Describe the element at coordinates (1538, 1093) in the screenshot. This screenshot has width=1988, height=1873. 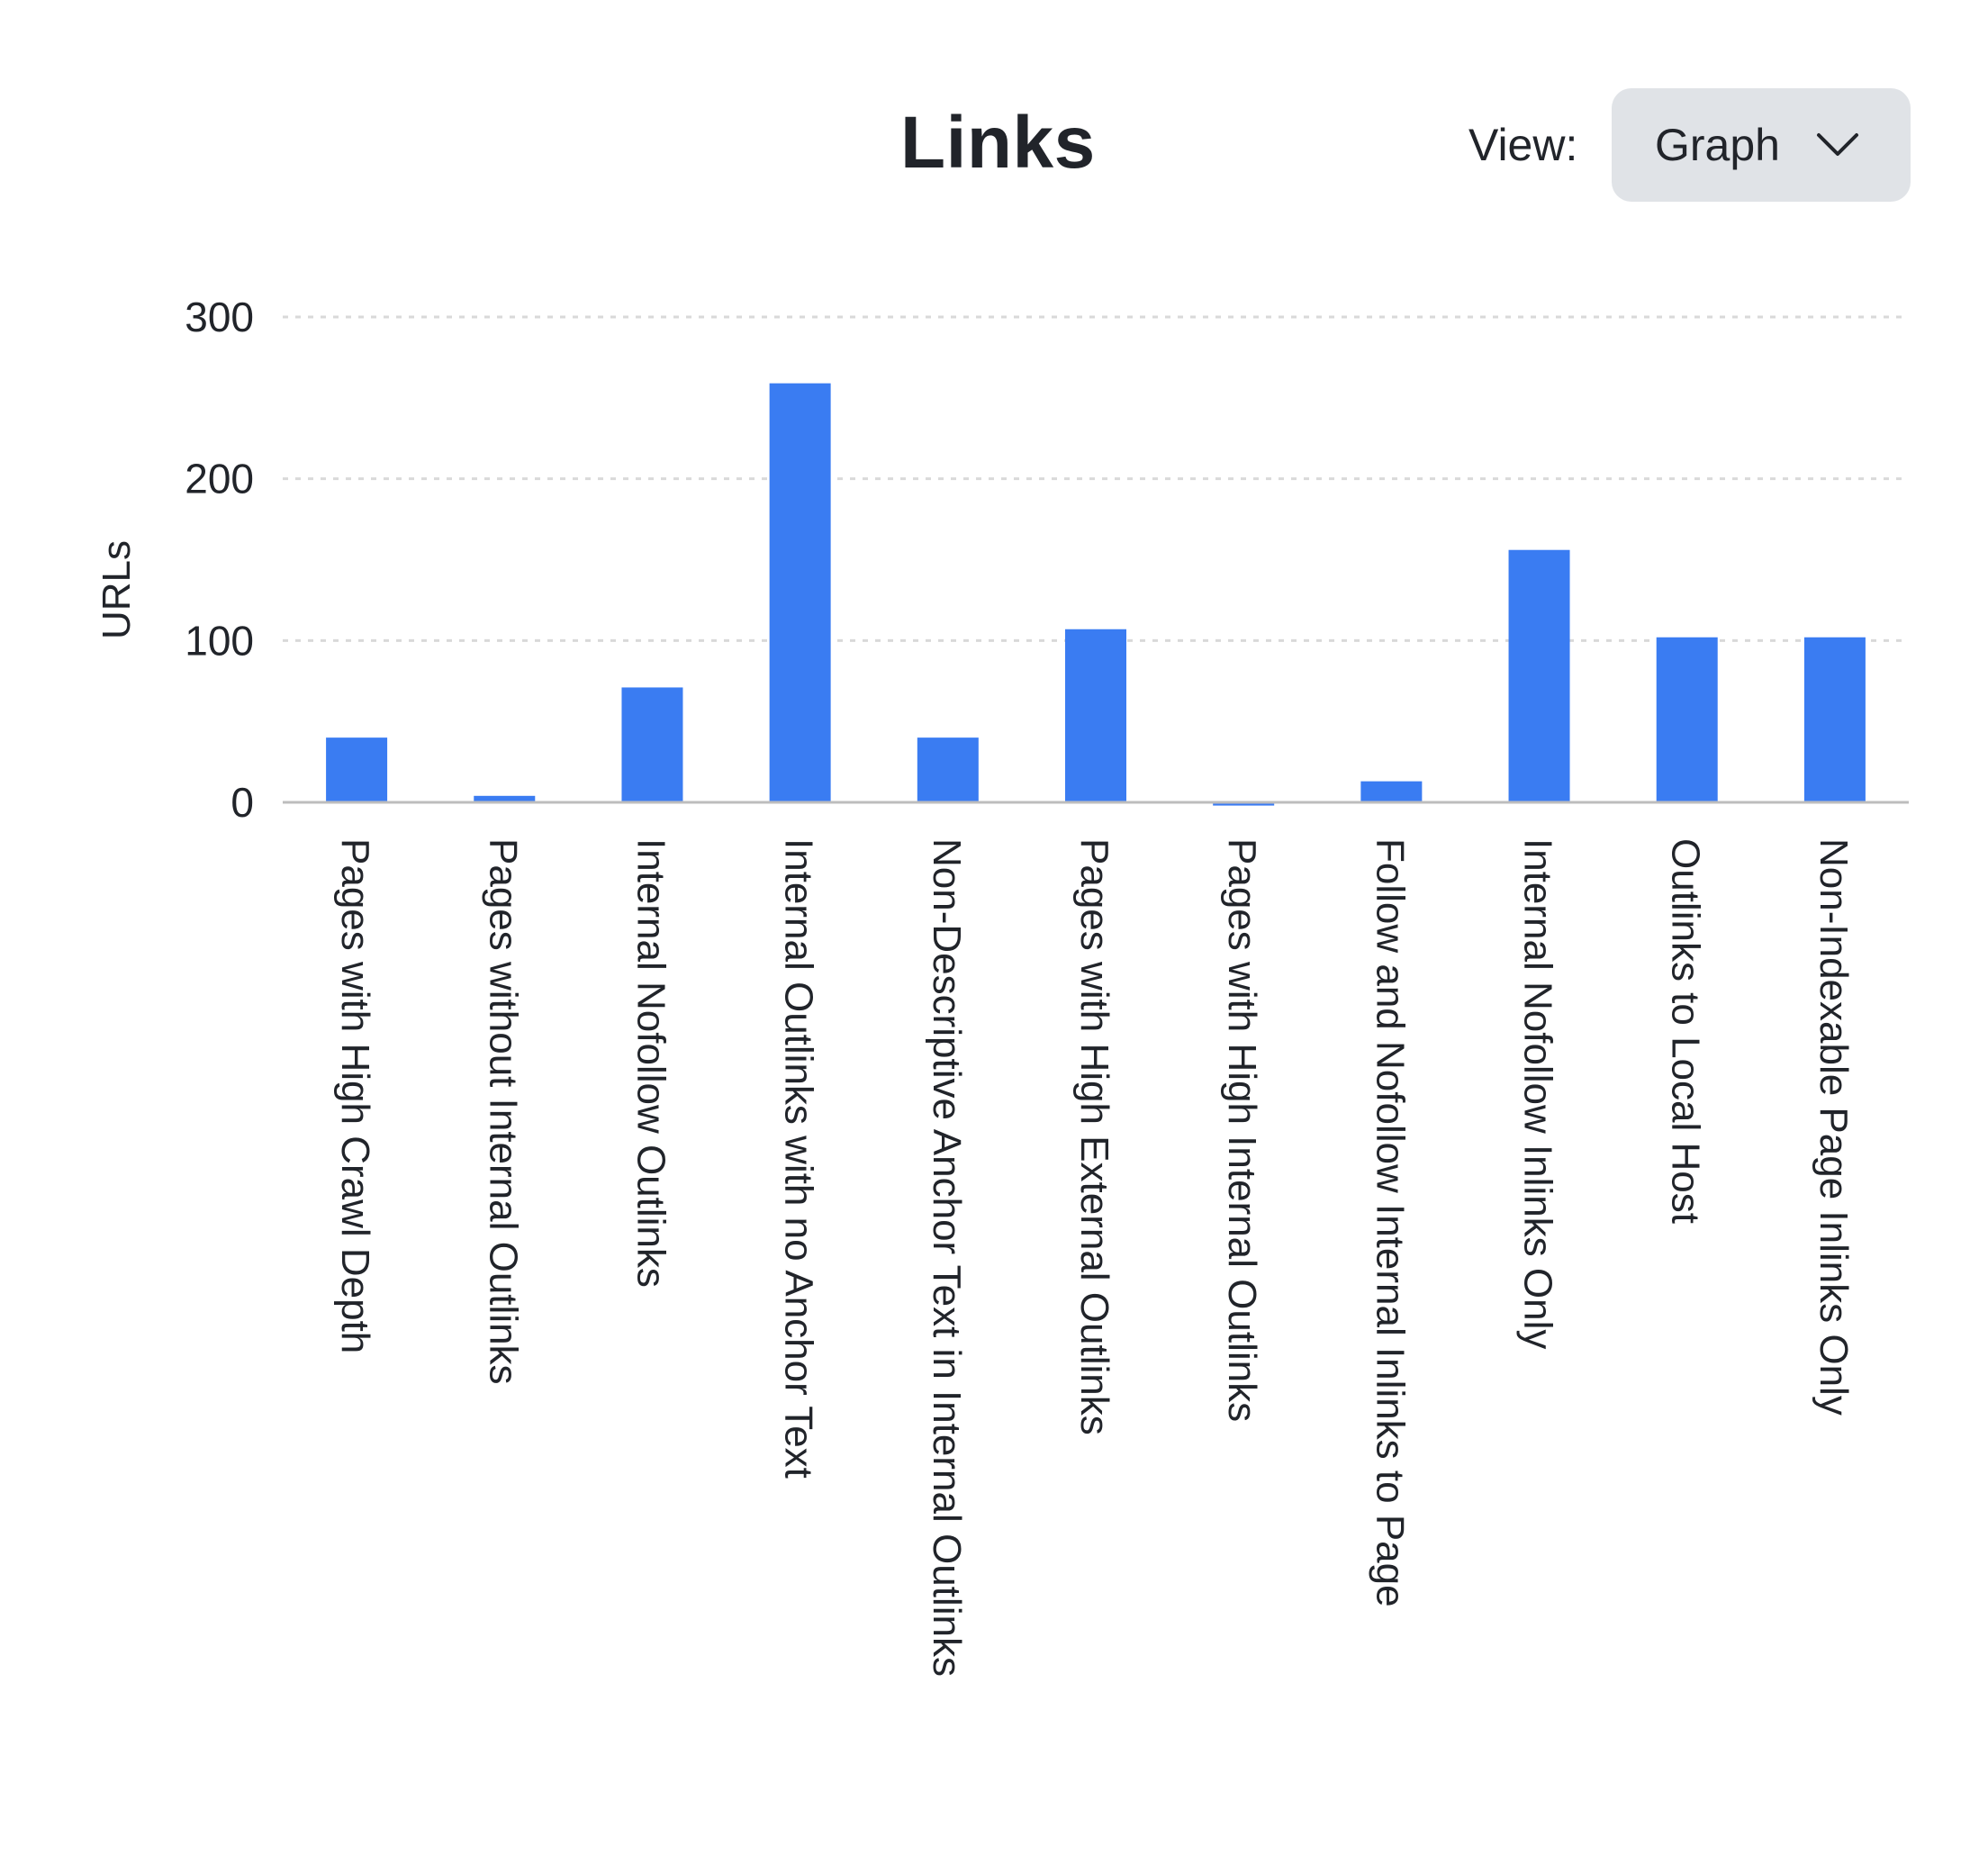
I see `x-tick-label: Internal Nofollow Inlinks Only` at that location.